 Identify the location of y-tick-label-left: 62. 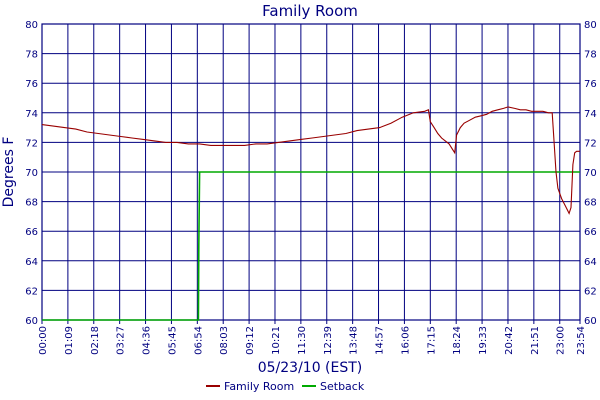
(31, 291).